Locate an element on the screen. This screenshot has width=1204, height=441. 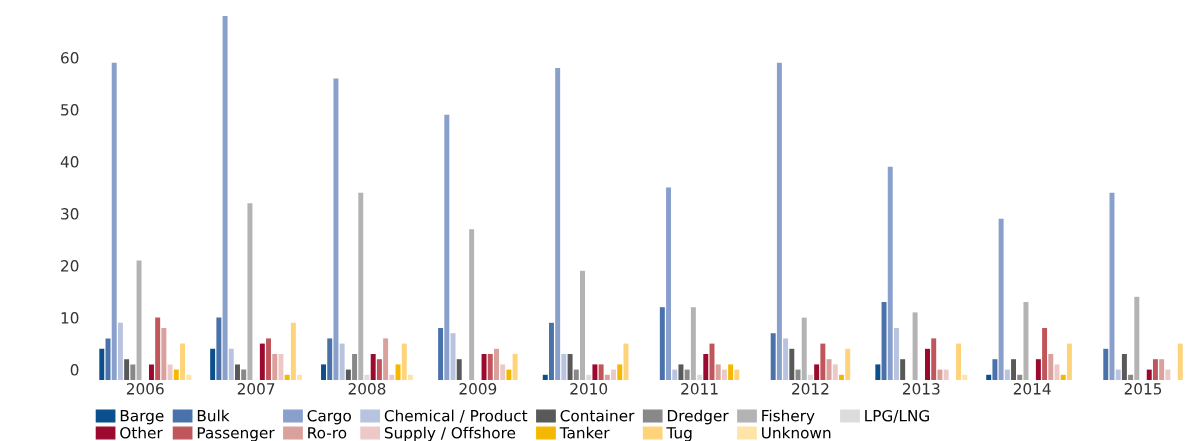
y-tick-label: 10 is located at coordinates (70, 318).